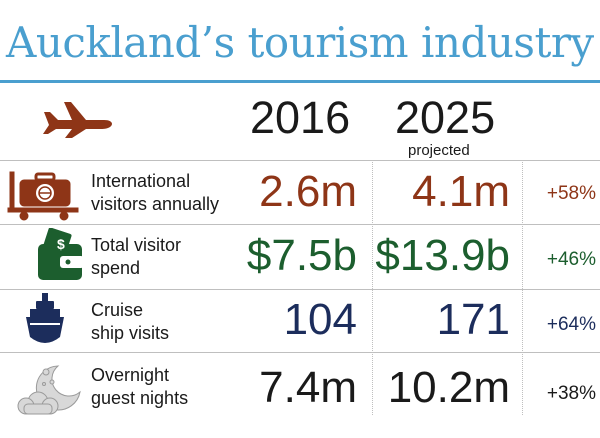 The width and height of the screenshot is (600, 438). Describe the element at coordinates (38, 409) in the screenshot. I see `cloud-base` at that location.